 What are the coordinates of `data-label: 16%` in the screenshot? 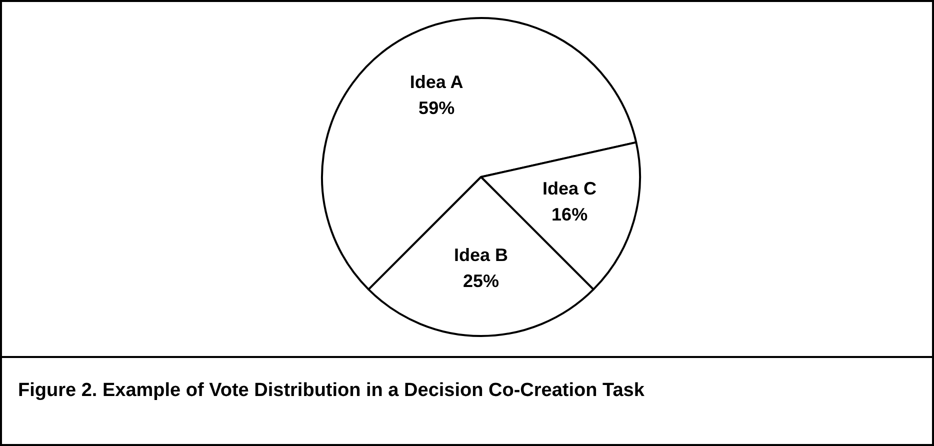 It's located at (570, 214).